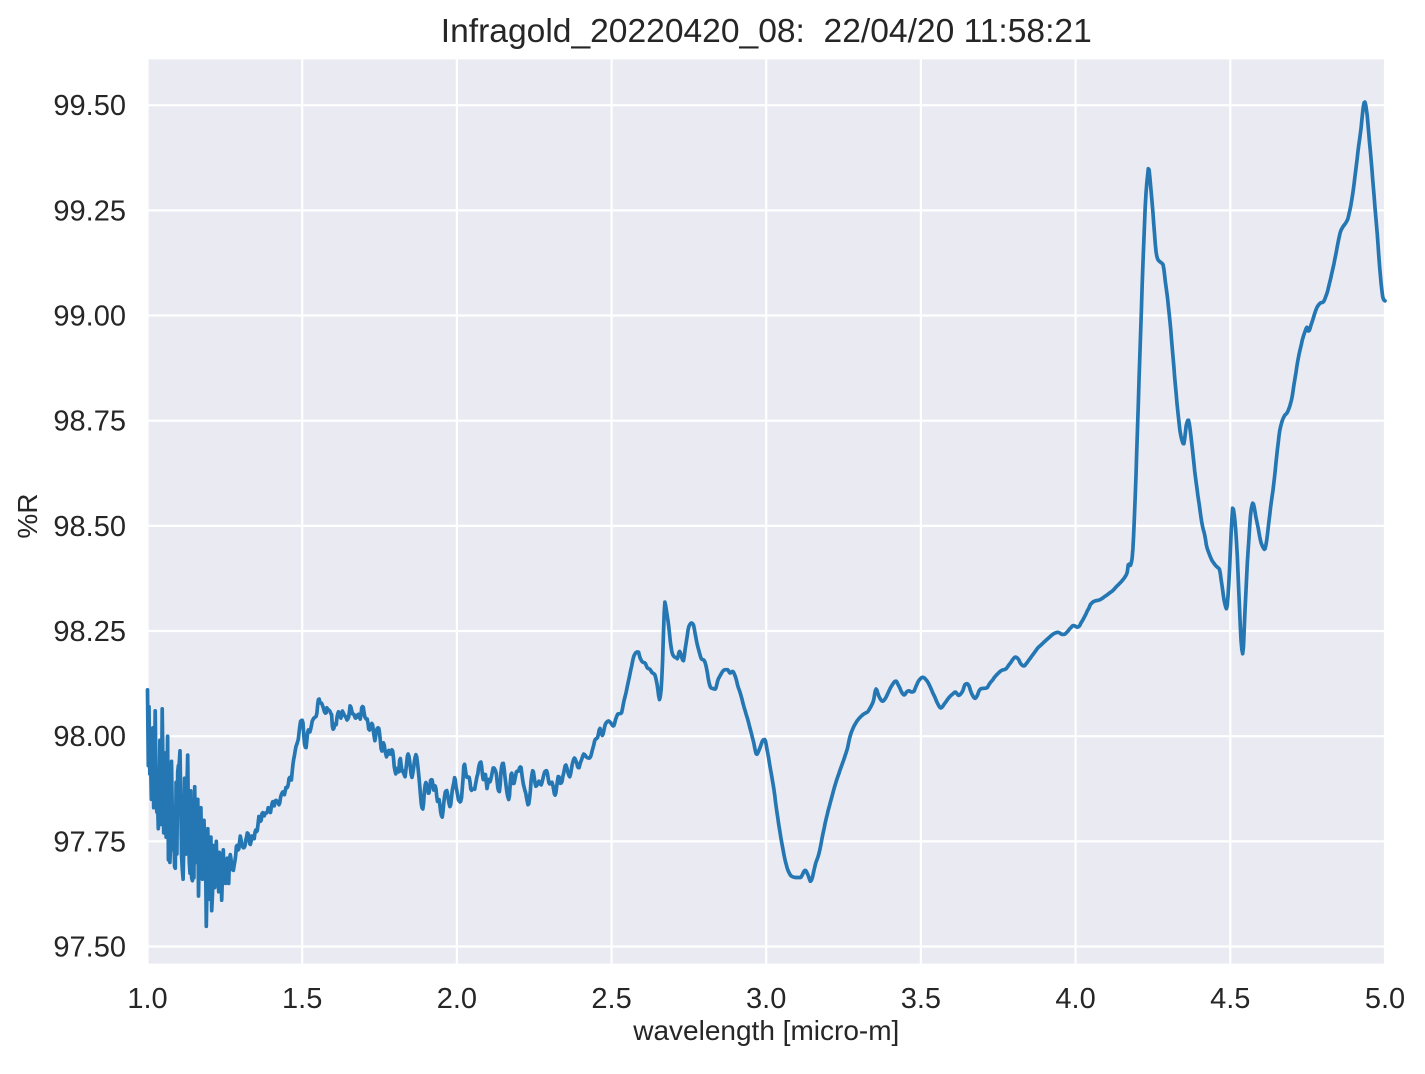 The height and width of the screenshot is (1074, 1425). I want to click on svg-text: 99.50, so click(89, 106).